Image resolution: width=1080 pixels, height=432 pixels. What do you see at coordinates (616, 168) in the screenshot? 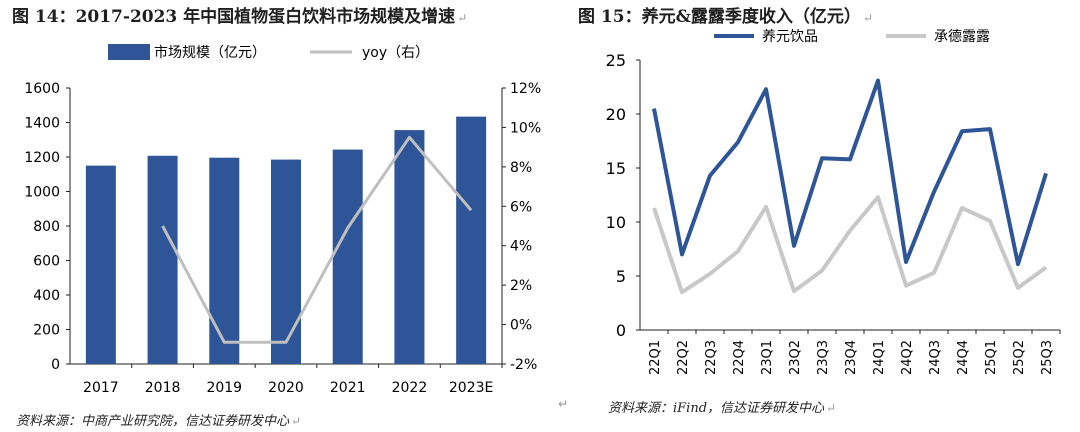
I see `y-tick-label: 15` at bounding box center [616, 168].